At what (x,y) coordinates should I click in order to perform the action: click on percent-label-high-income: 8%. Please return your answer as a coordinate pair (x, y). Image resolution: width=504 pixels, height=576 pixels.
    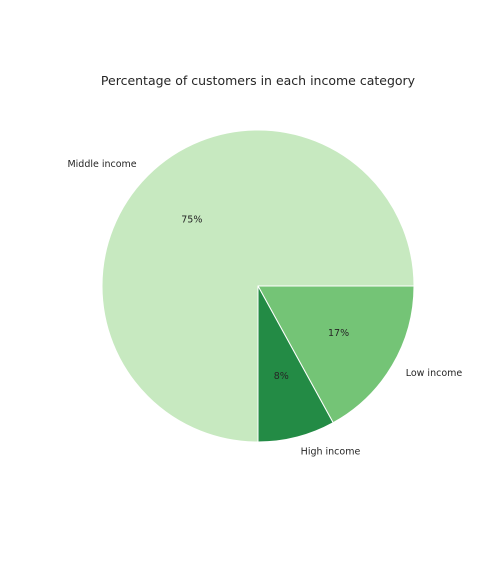
    Looking at the image, I should click on (281, 376).